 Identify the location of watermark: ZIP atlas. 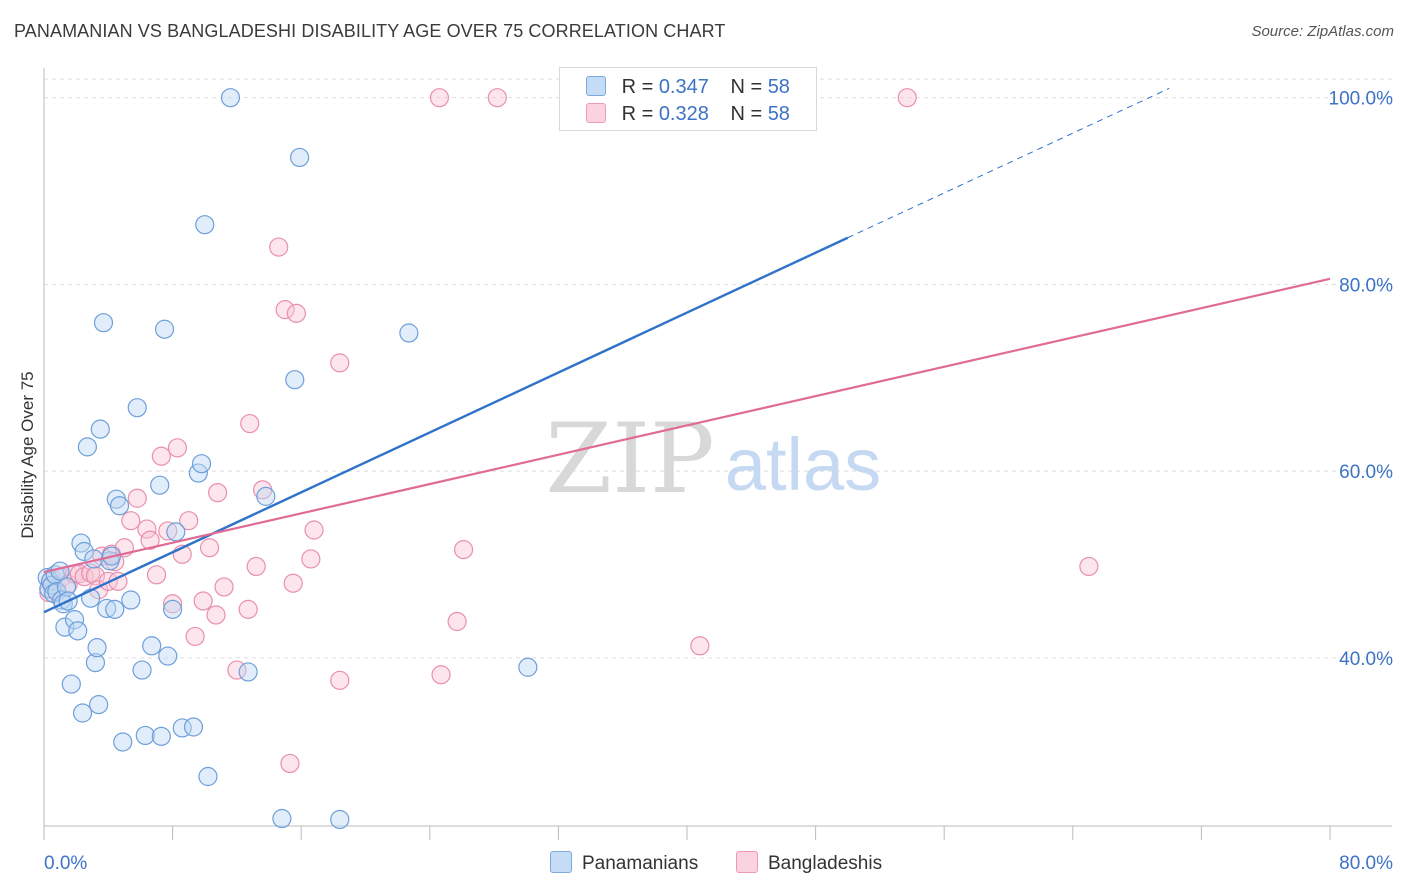
(713, 459).